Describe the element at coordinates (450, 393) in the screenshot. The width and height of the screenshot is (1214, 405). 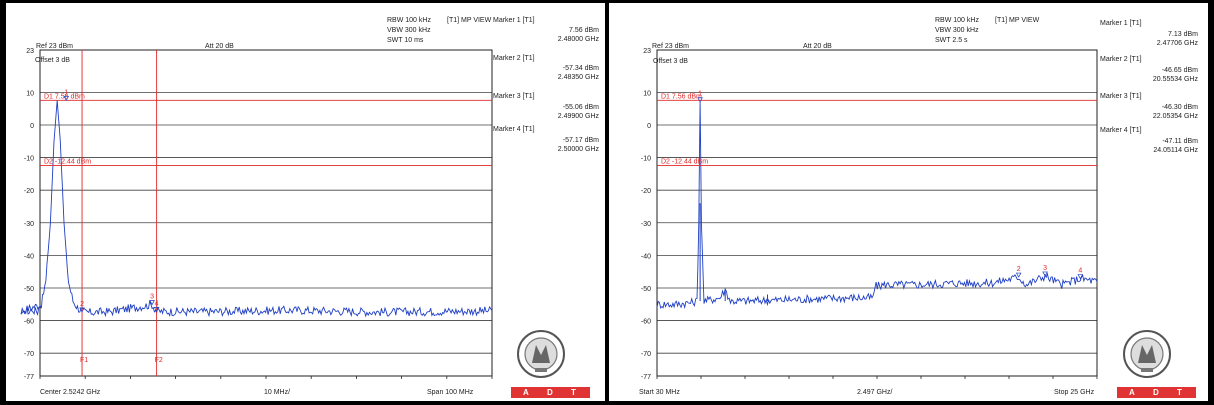
I see `footer-span-label: Span 100 MHz` at that location.